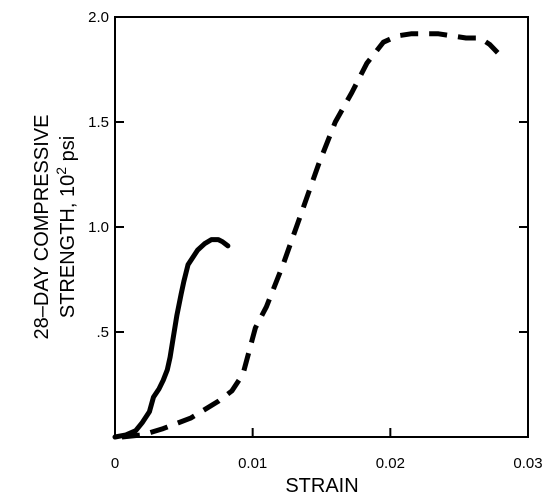 The image size is (560, 499). Describe the element at coordinates (61, 171) in the screenshot. I see `y-axis-title-superscript: 2` at that location.